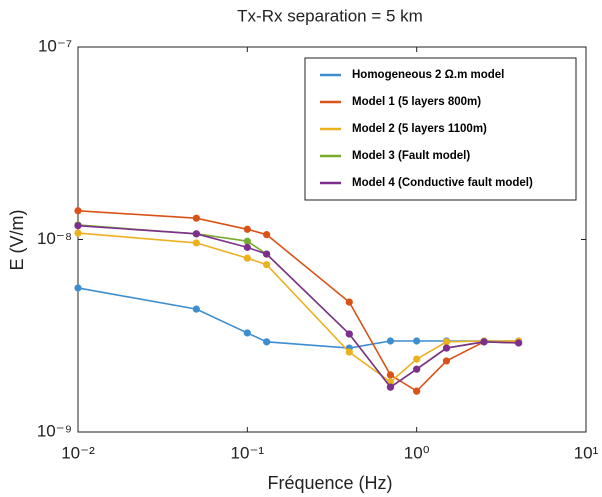 The width and height of the screenshot is (602, 497). What do you see at coordinates (416, 102) in the screenshot?
I see `legend-label: Model 1 (5 layers 800m)` at bounding box center [416, 102].